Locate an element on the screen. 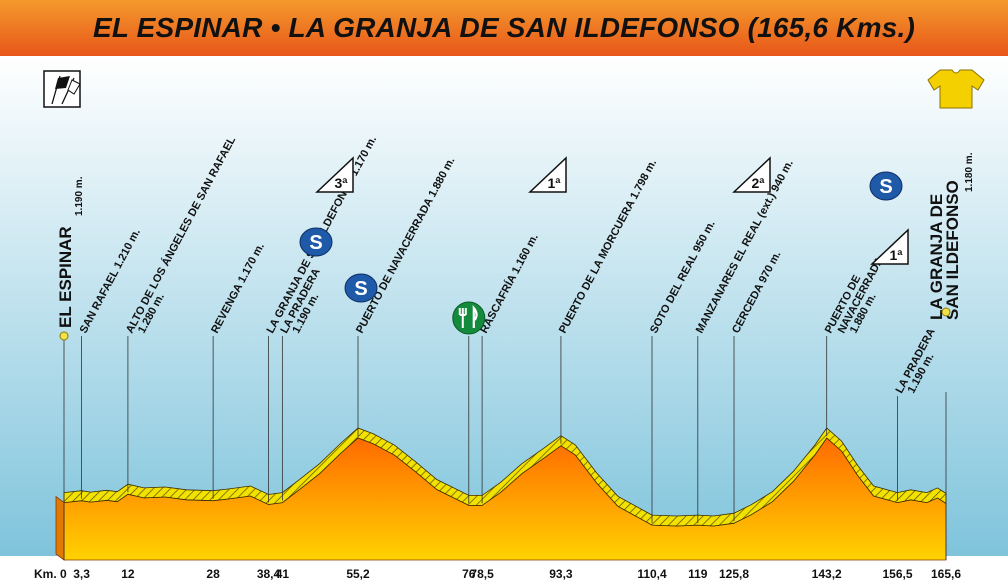 The height and width of the screenshot is (583, 1008). x-tick-label: 143,2 is located at coordinates (827, 574).